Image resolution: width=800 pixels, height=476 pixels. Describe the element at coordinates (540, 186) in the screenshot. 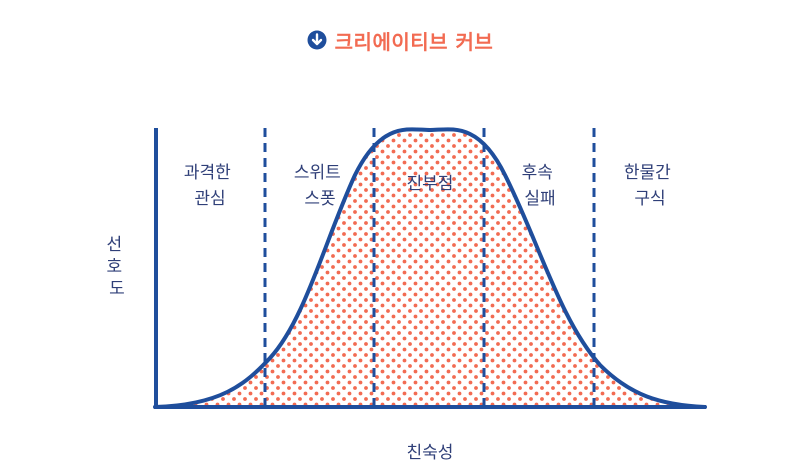

I see `zone-label-follow-up-failure: 후속 실패` at that location.